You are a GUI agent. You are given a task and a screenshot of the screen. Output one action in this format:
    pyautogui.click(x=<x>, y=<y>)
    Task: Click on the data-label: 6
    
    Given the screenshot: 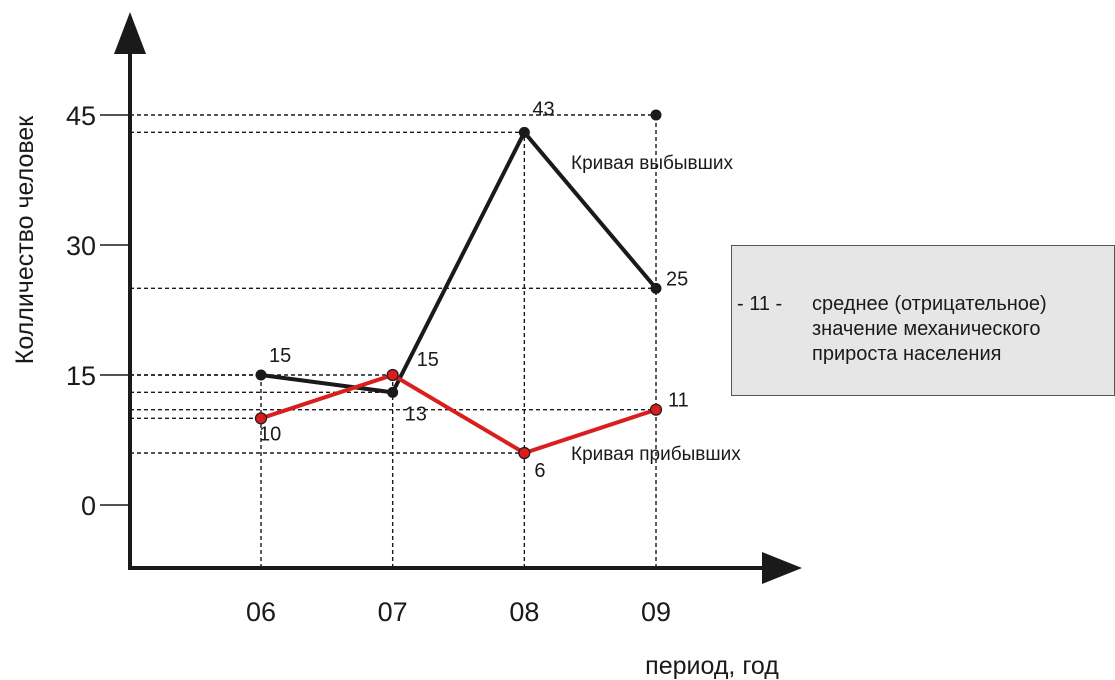 What is the action you would take?
    pyautogui.click(x=539, y=471)
    